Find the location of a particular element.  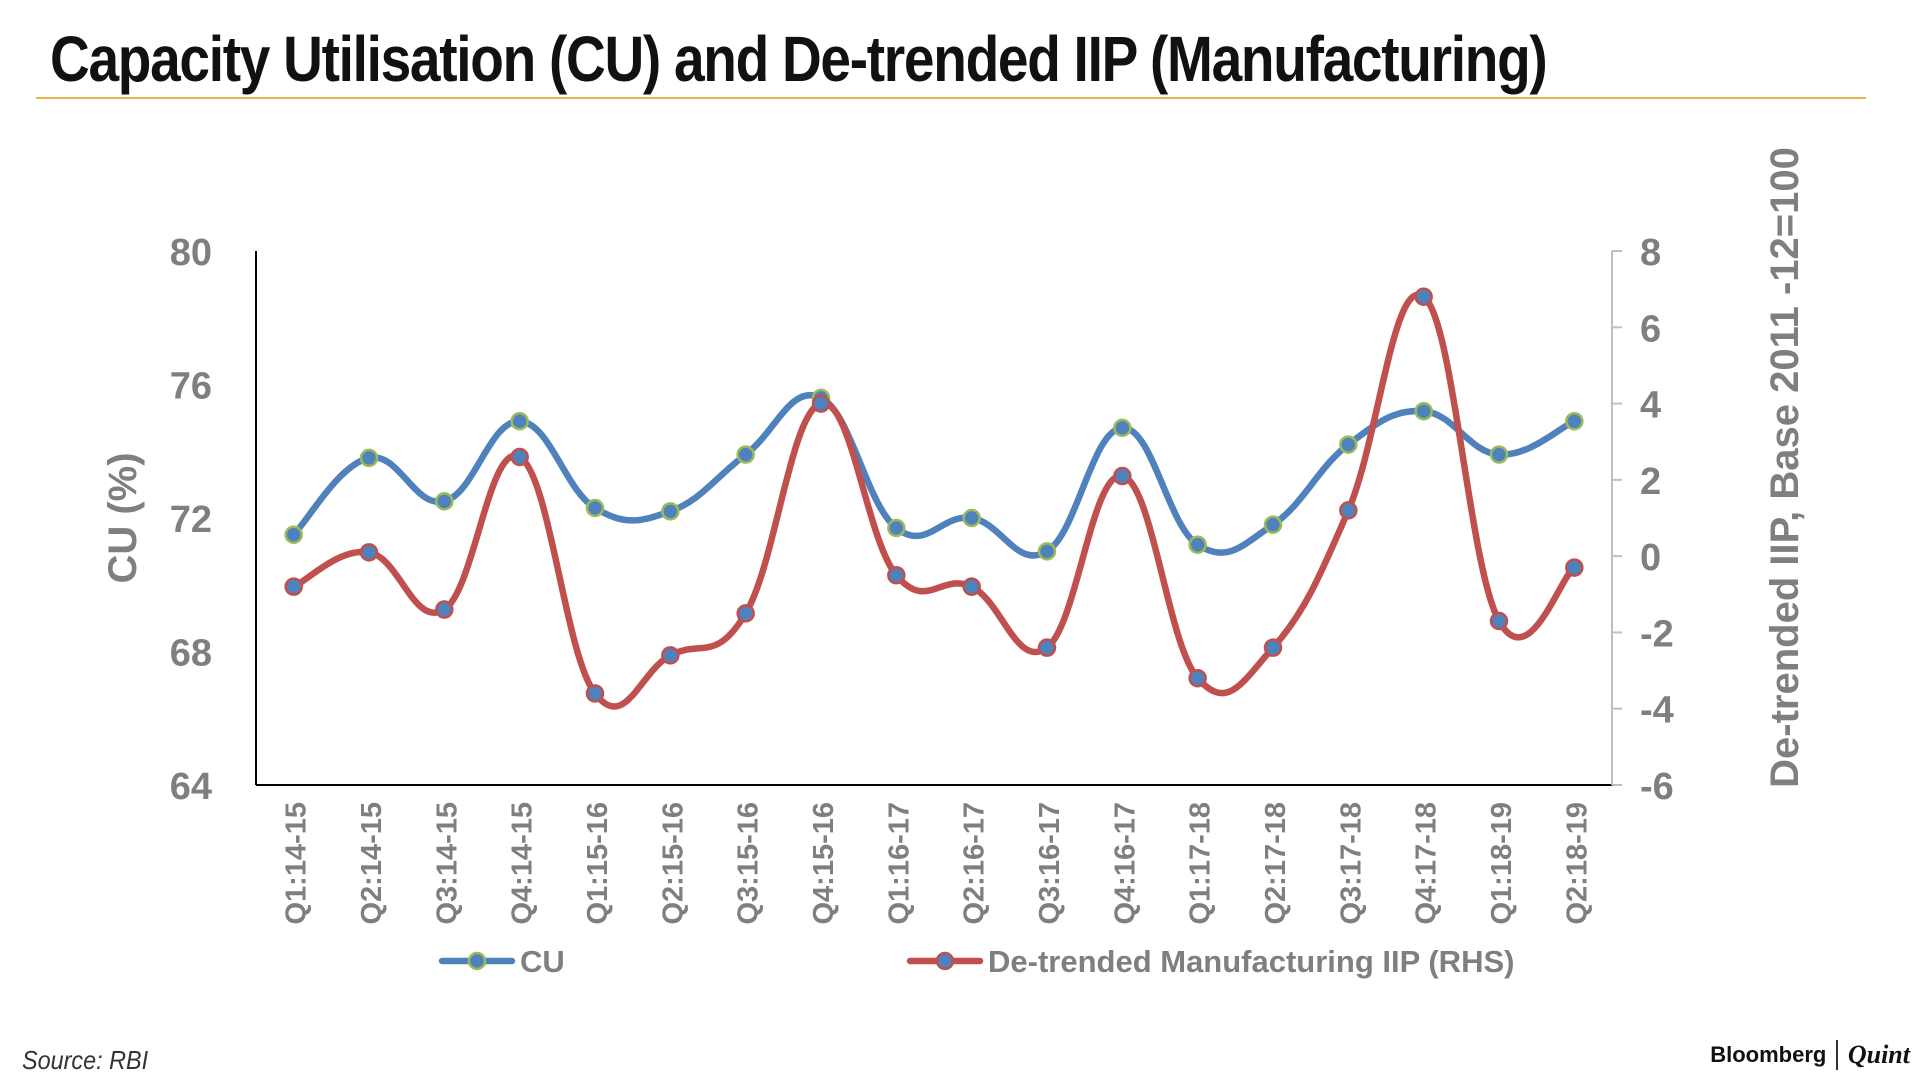

x-tick-label: Q1:14-15 is located at coordinates (297, 863).